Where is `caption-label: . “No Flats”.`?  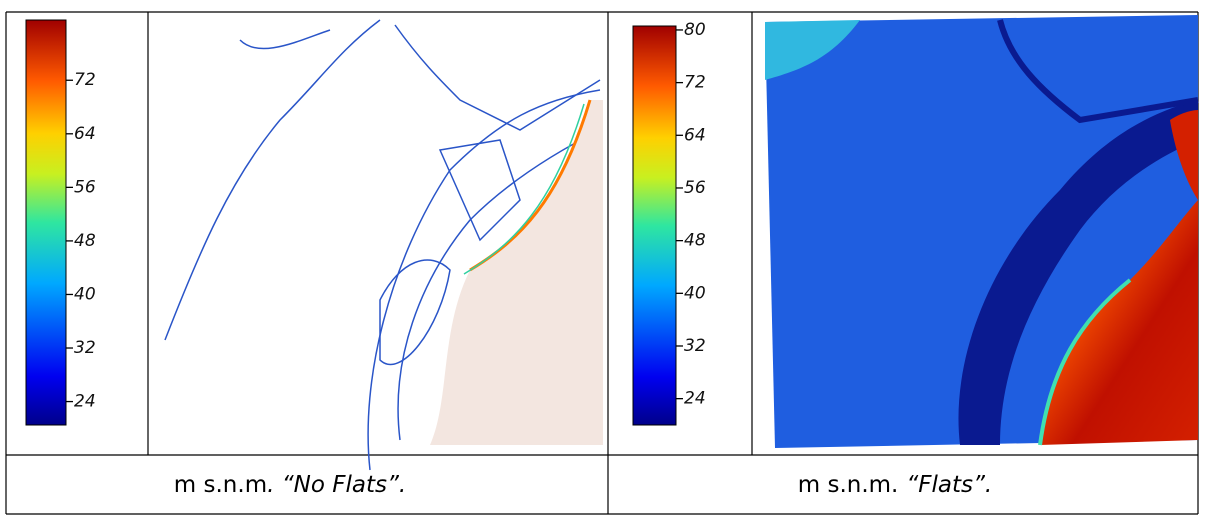
caption-label: . “No Flats”. is located at coordinates (336, 485).